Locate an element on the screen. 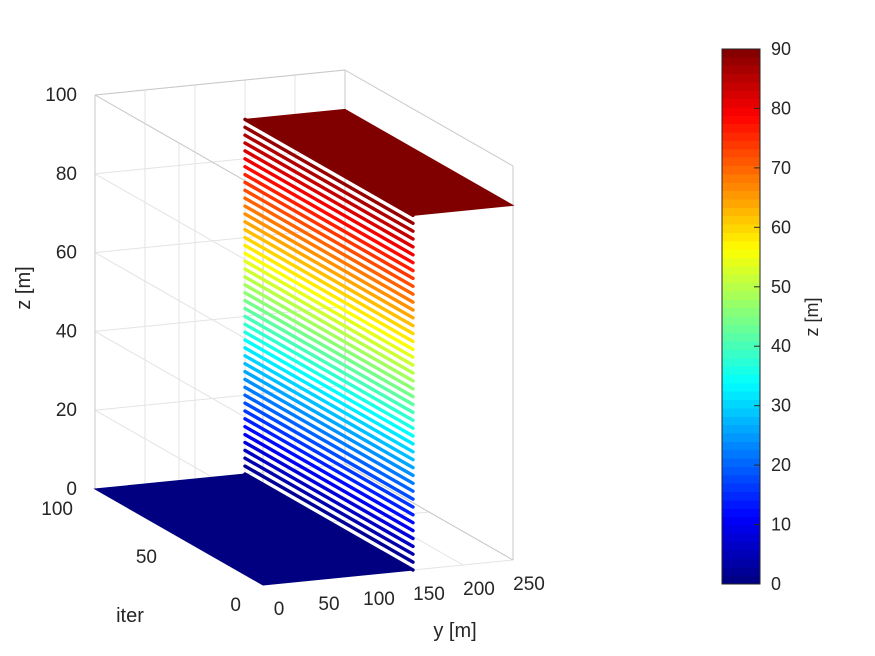 The image size is (875, 656). x-tick-label: 200 is located at coordinates (479, 589).